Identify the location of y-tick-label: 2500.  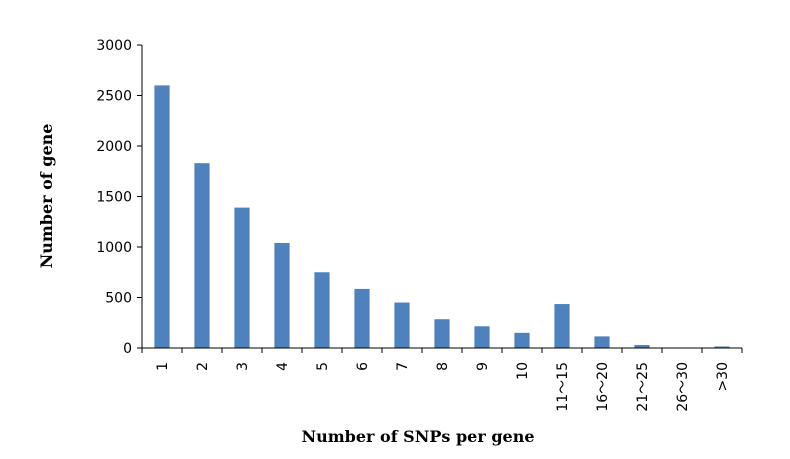
(114, 97).